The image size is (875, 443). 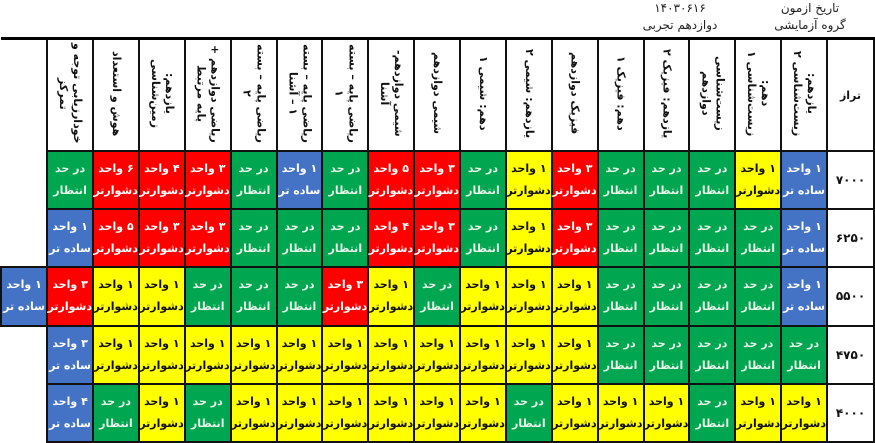 What do you see at coordinates (850, 94) in the screenshot?
I see `level-header: تراز` at bounding box center [850, 94].